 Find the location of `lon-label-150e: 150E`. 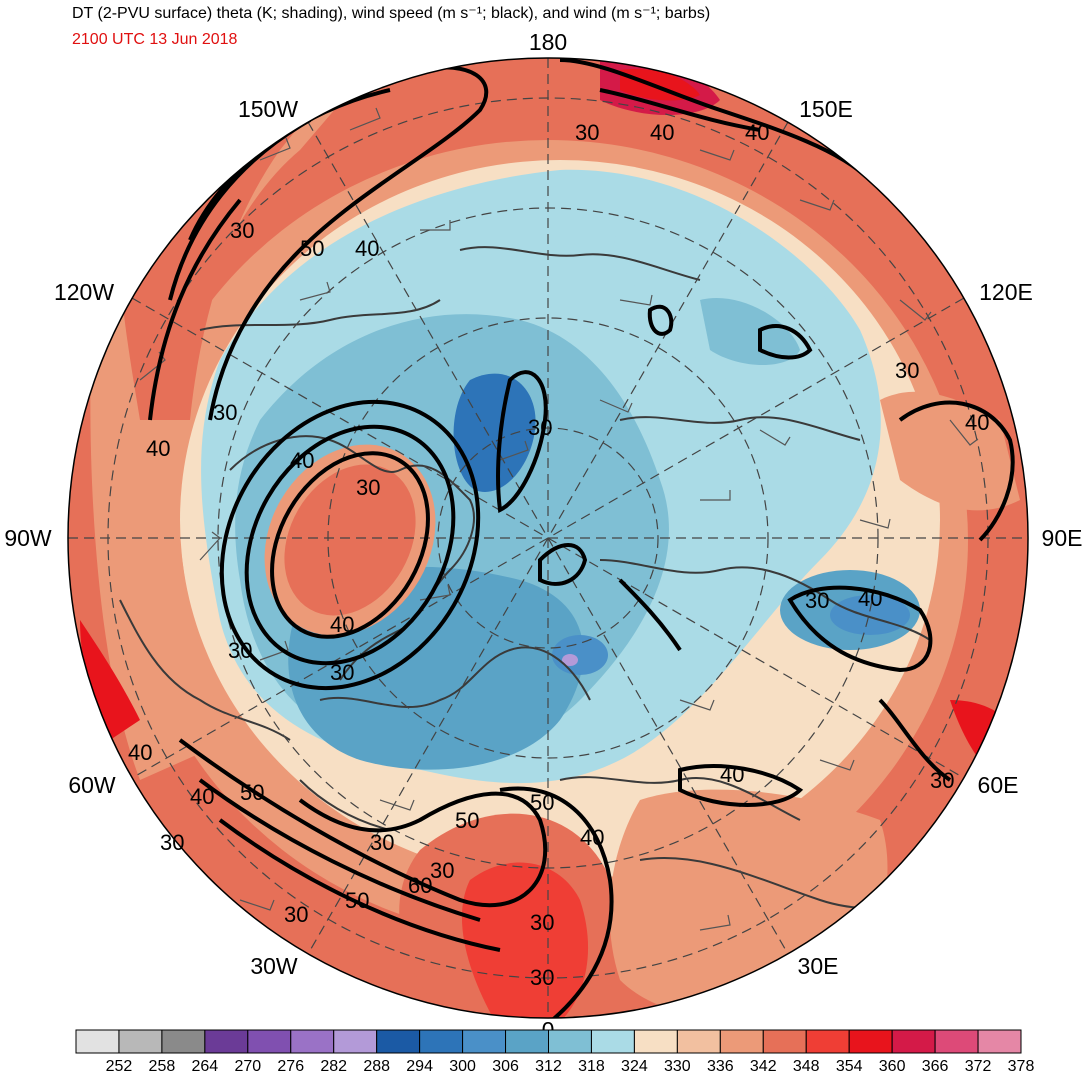

lon-label-150e: 150E is located at coordinates (826, 109).